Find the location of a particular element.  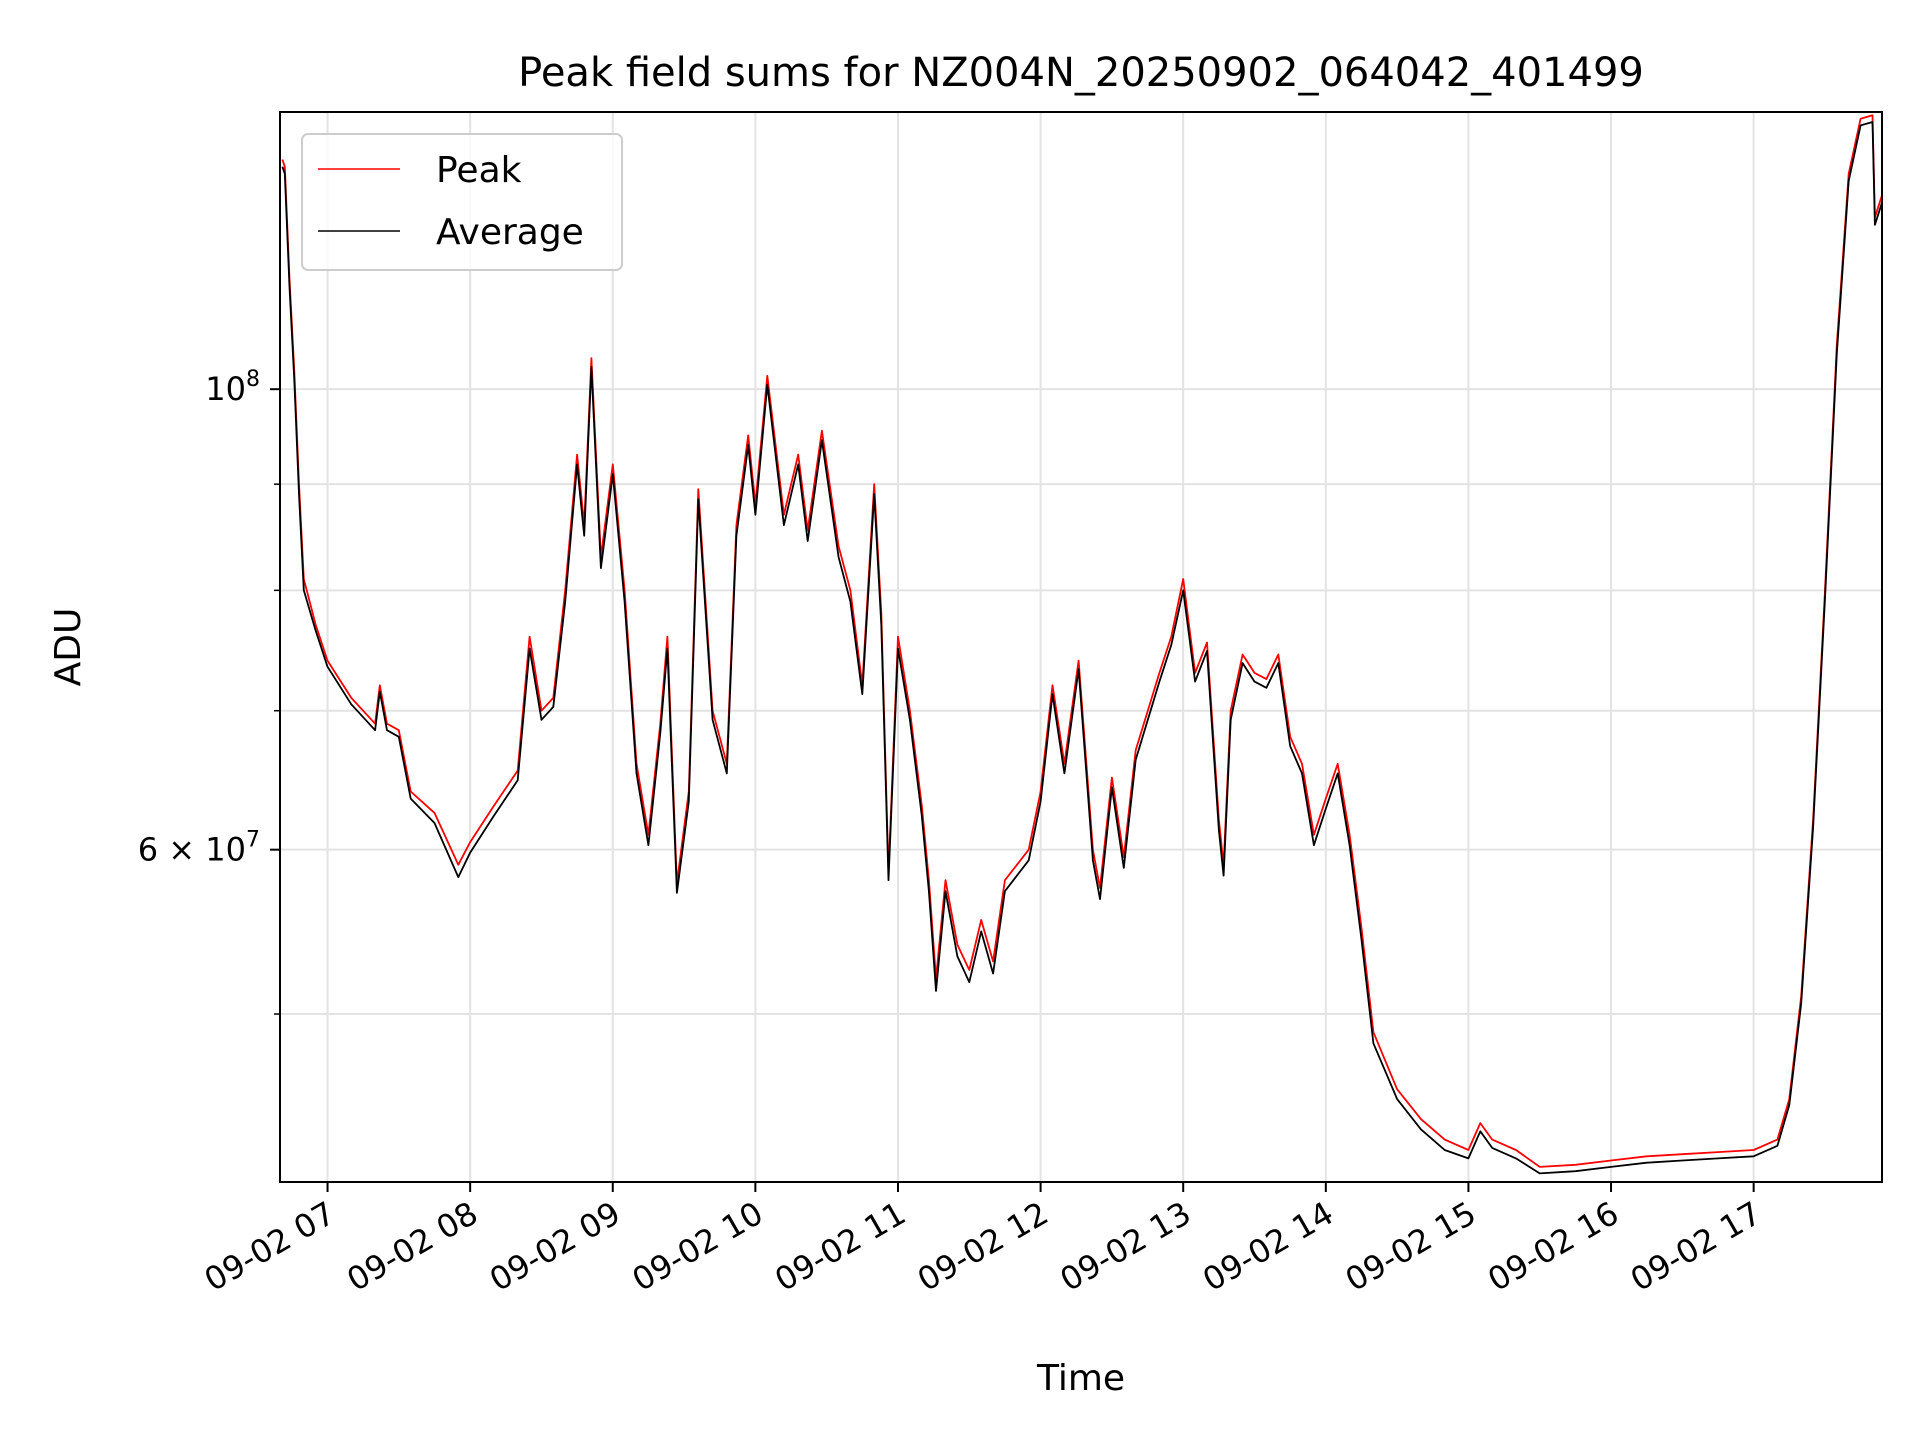

legend-label-peak: Peak is located at coordinates (479, 170).